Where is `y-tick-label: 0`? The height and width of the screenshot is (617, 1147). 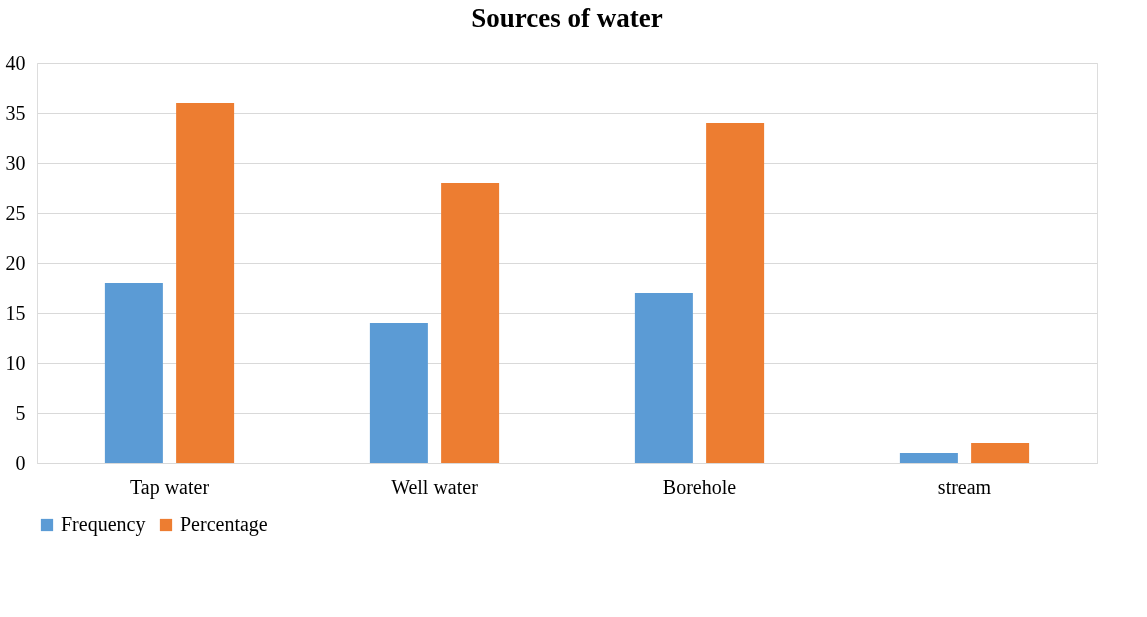
y-tick-label: 0 is located at coordinates (20, 462).